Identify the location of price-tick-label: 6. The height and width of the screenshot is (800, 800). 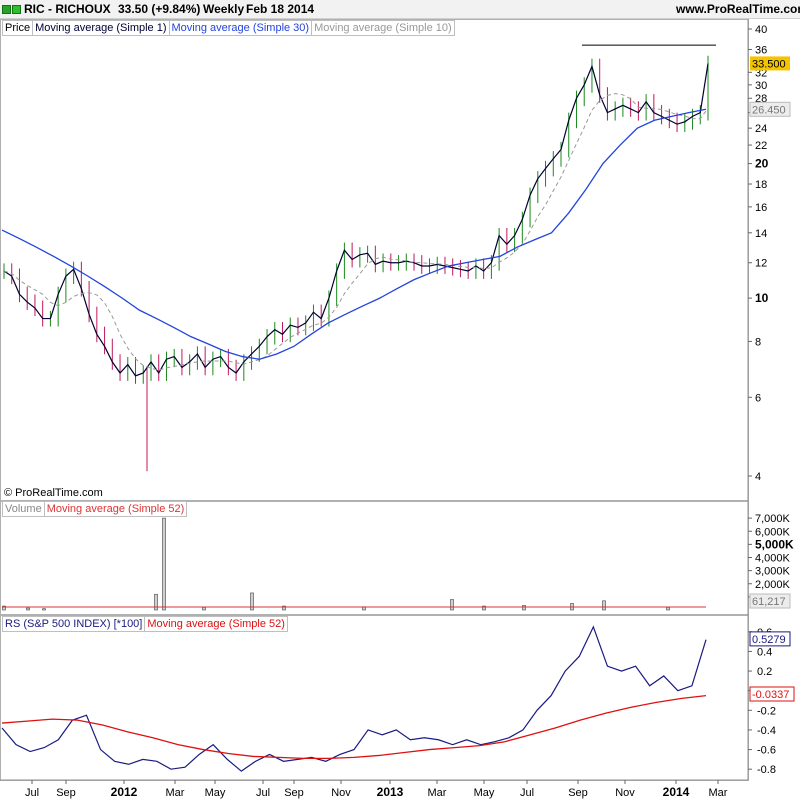
(758, 398).